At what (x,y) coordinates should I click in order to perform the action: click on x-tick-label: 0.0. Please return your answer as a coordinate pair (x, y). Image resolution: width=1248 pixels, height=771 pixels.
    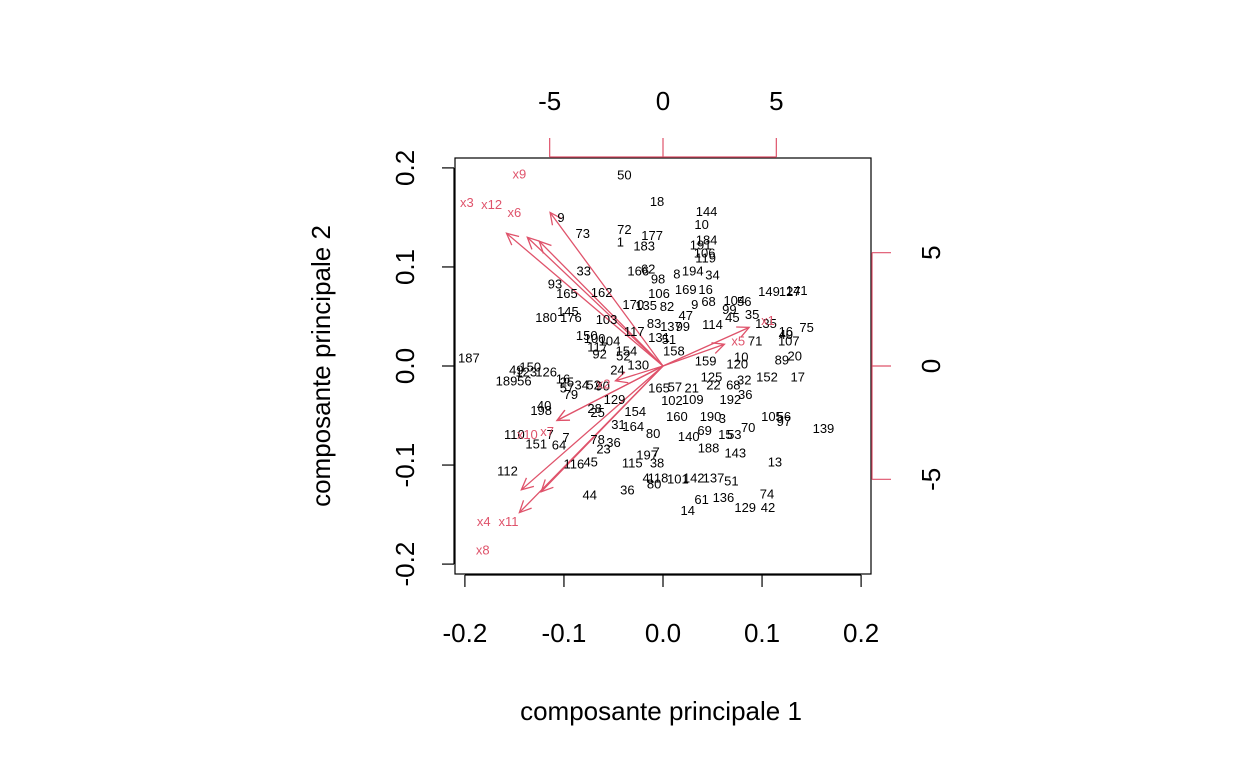
    Looking at the image, I should click on (663, 633).